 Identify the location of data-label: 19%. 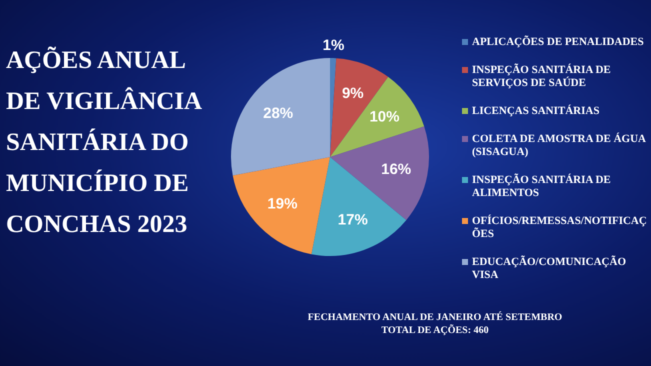
(282, 204).